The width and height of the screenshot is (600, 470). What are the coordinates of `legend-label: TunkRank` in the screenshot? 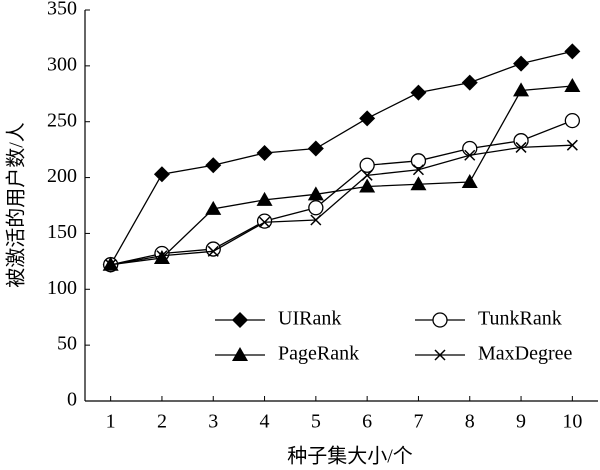 It's located at (520, 319).